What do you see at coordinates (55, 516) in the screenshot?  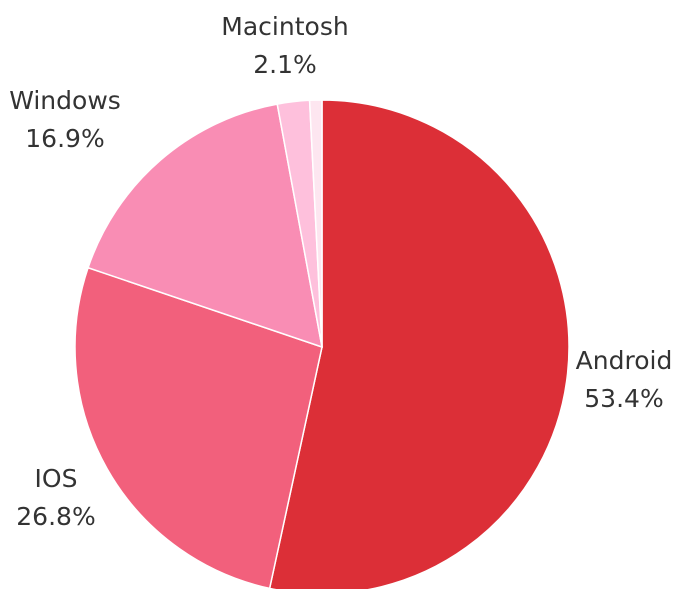 I see `slice-value-ios: 26.8%` at bounding box center [55, 516].